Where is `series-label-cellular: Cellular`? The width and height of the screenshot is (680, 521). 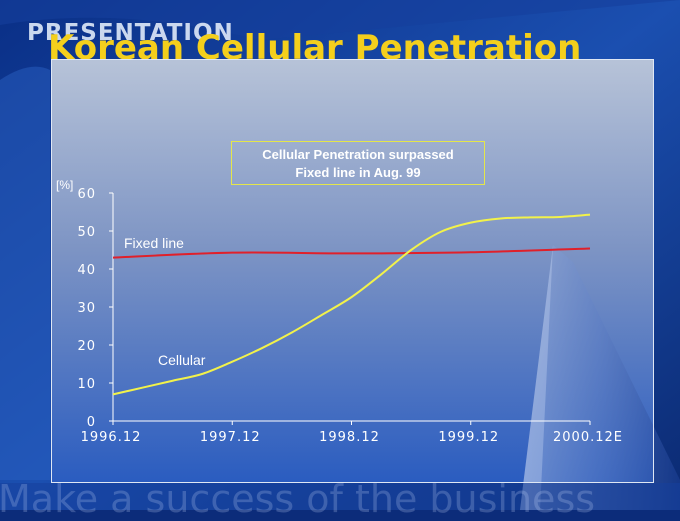
series-label-cellular: Cellular is located at coordinates (182, 360).